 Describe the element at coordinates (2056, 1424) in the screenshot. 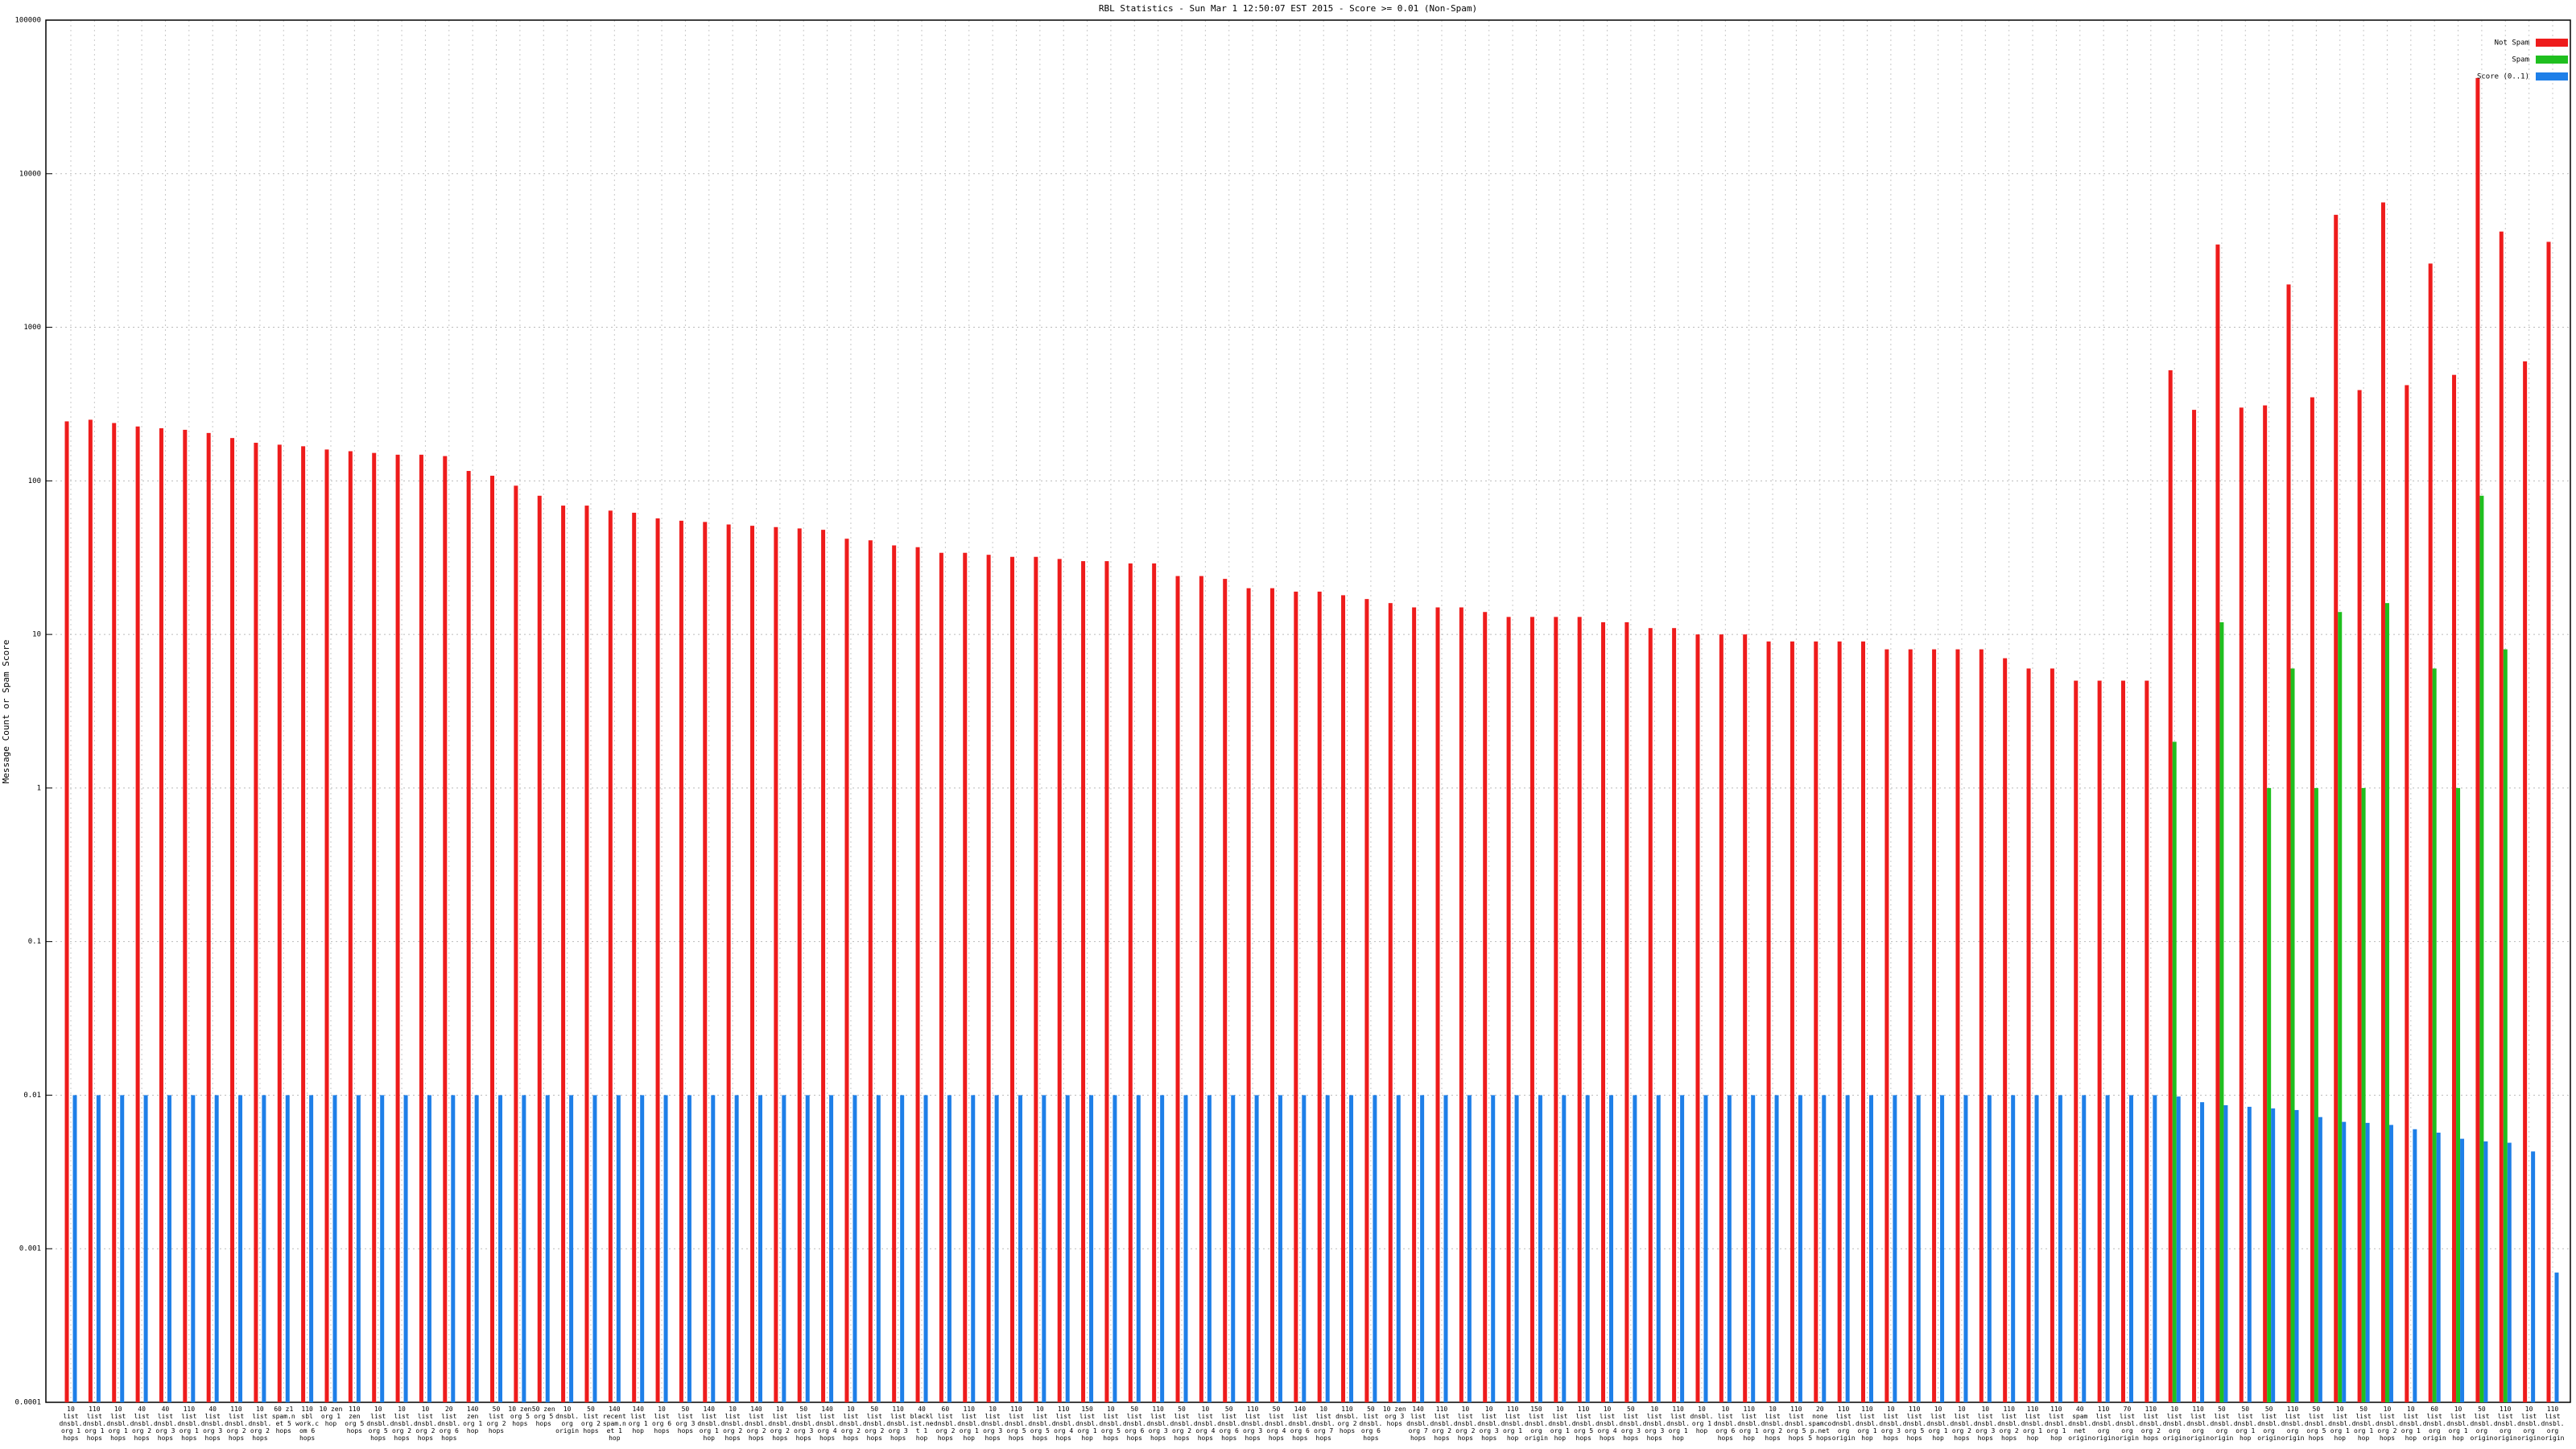

I see `x-tick-label: 110 list dnsbl.org 1 hop` at that location.